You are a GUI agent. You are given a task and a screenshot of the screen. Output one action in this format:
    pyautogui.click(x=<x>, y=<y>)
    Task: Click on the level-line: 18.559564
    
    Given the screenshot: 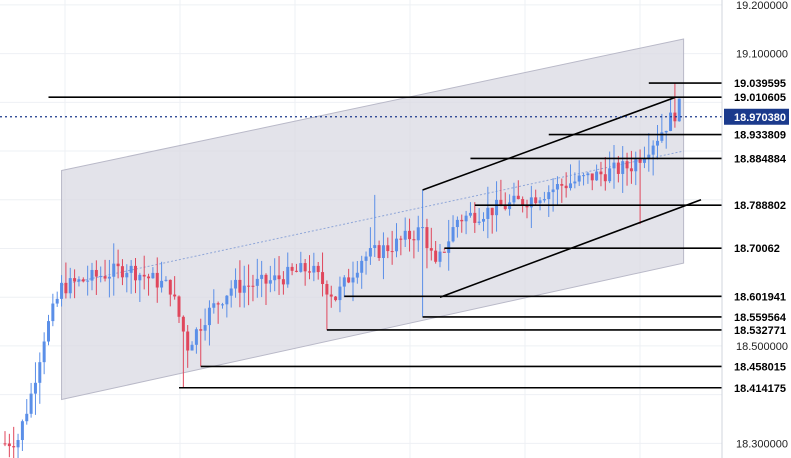 What is the action you would take?
    pyautogui.click(x=605, y=316)
    